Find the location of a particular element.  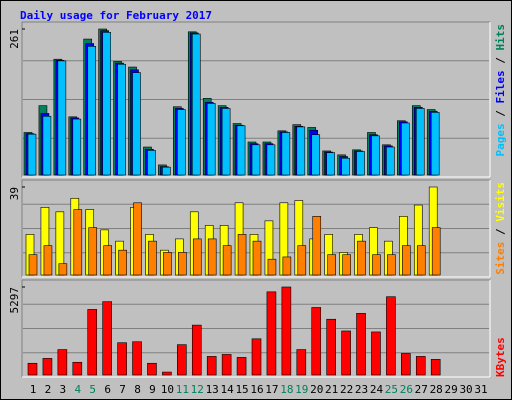

x-tick-label: 6 is located at coordinates (107, 389).